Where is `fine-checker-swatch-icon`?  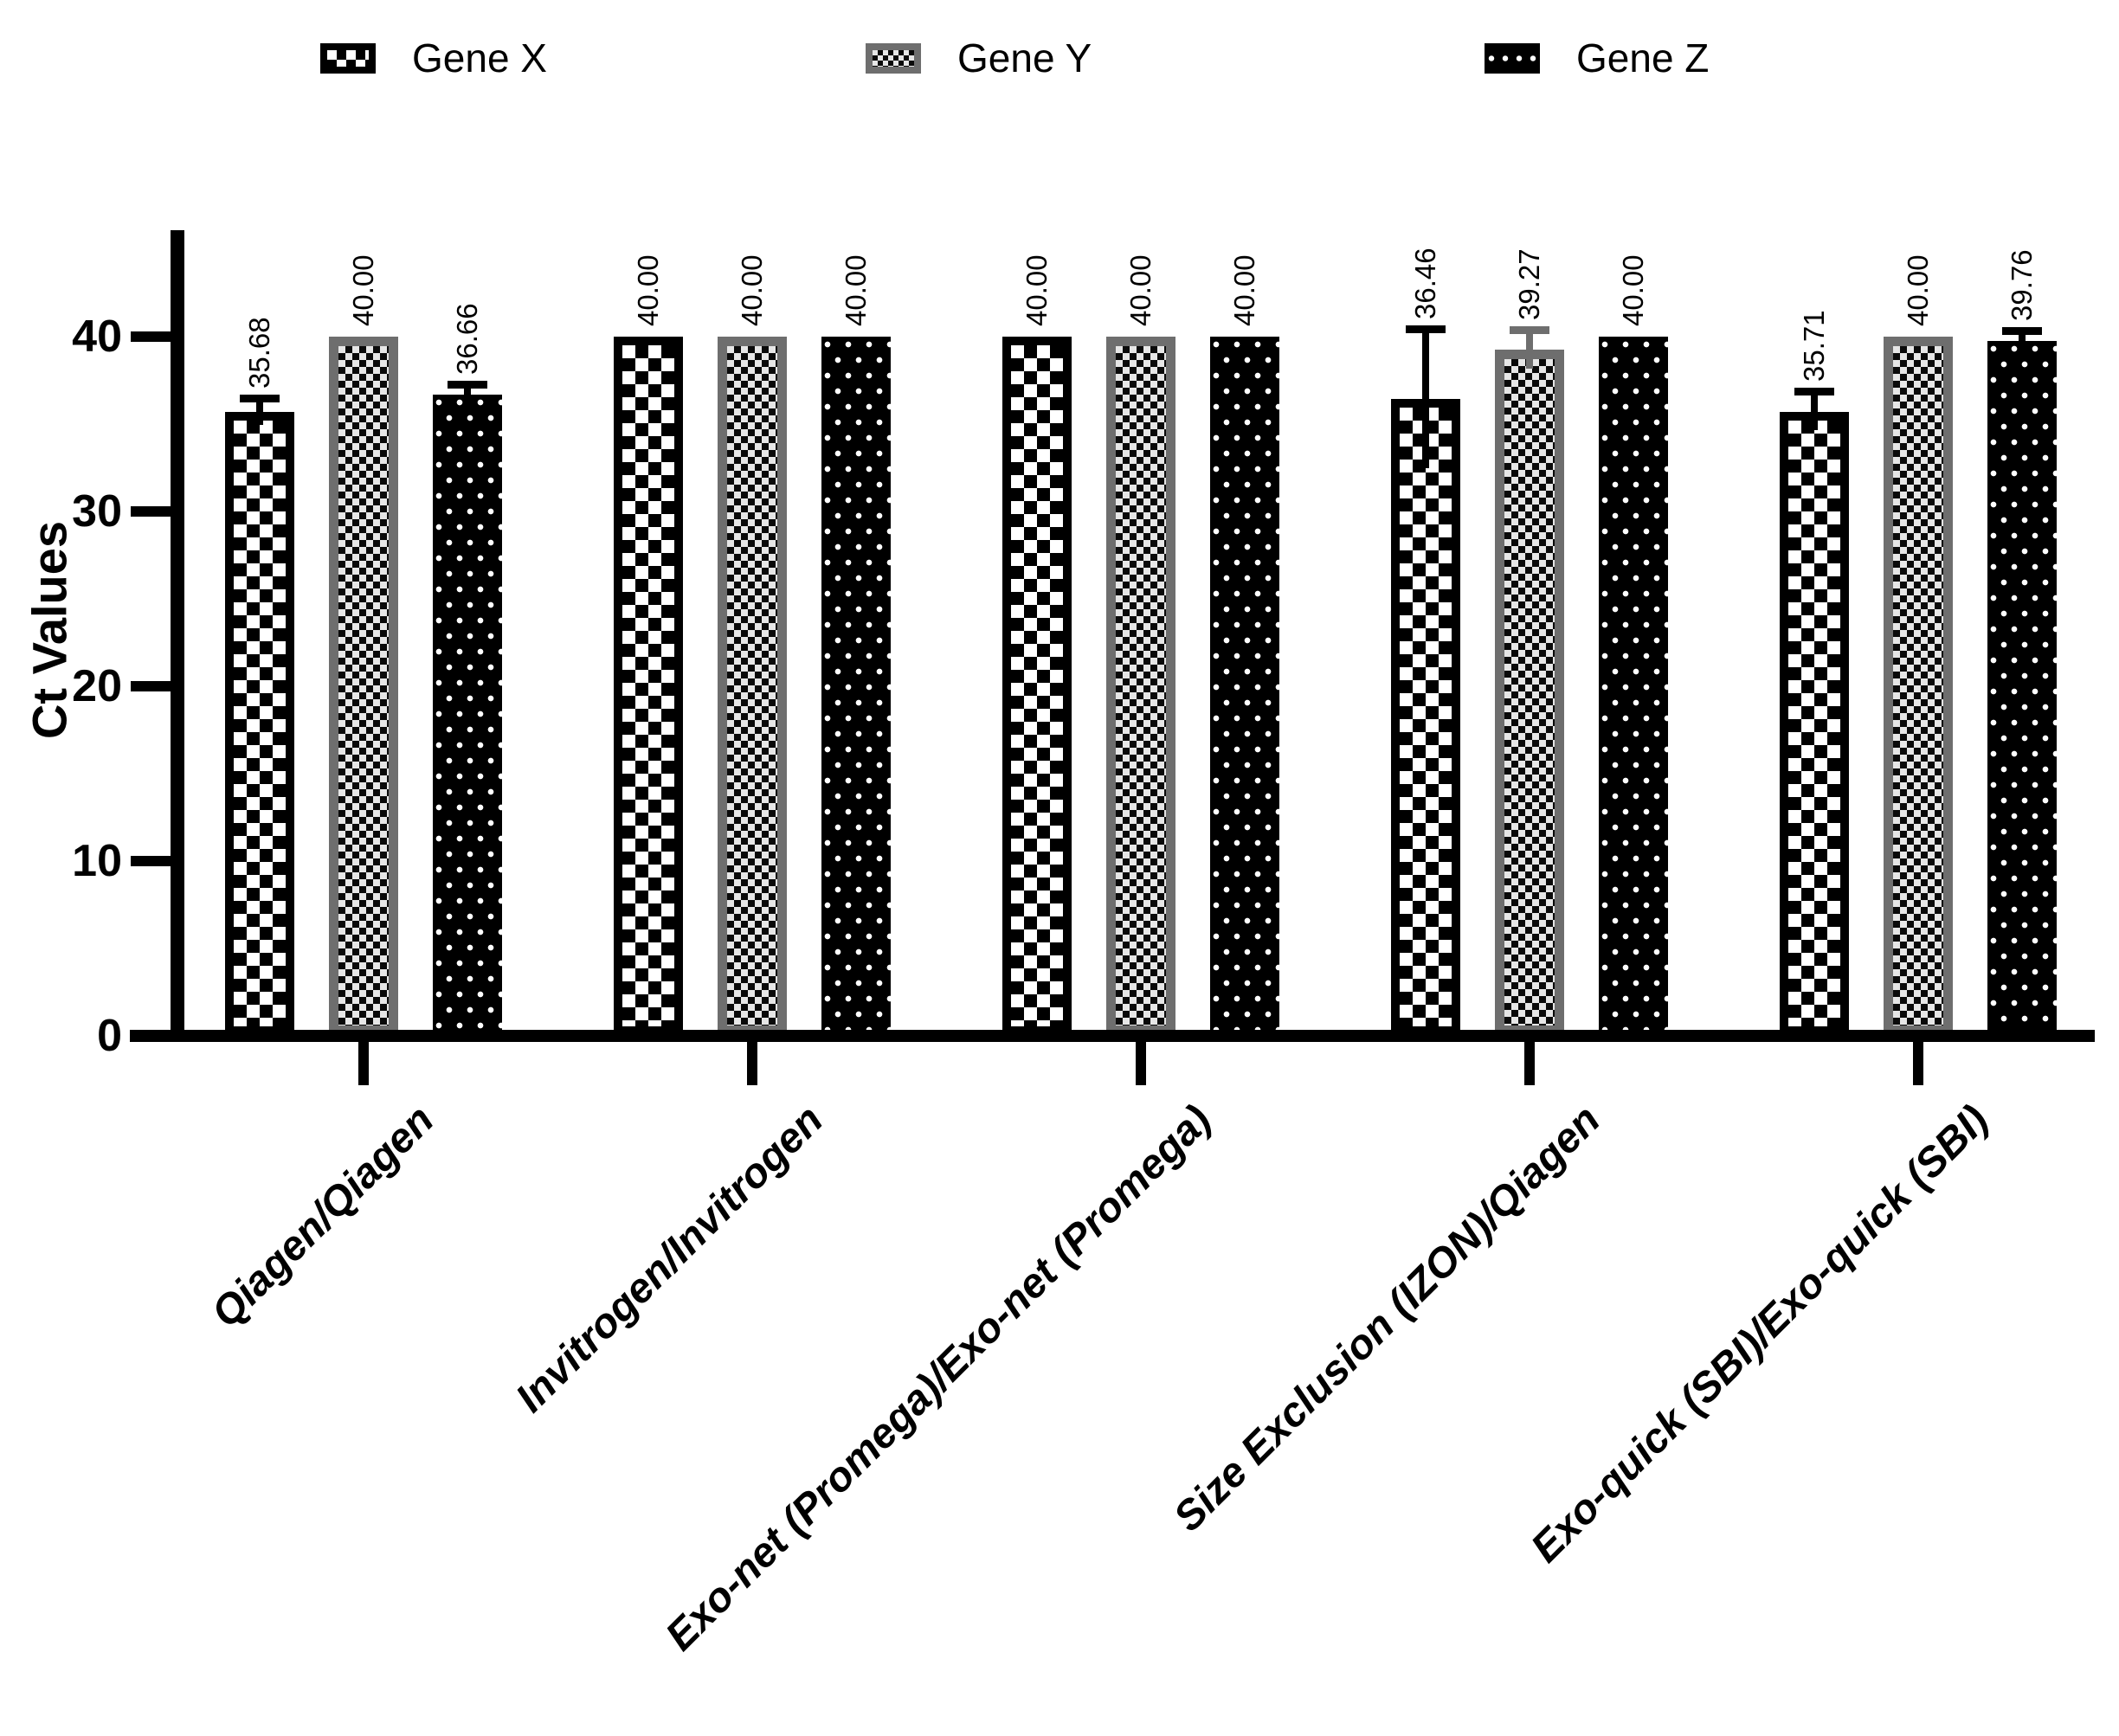
fine-checker-swatch-icon is located at coordinates (894, 59).